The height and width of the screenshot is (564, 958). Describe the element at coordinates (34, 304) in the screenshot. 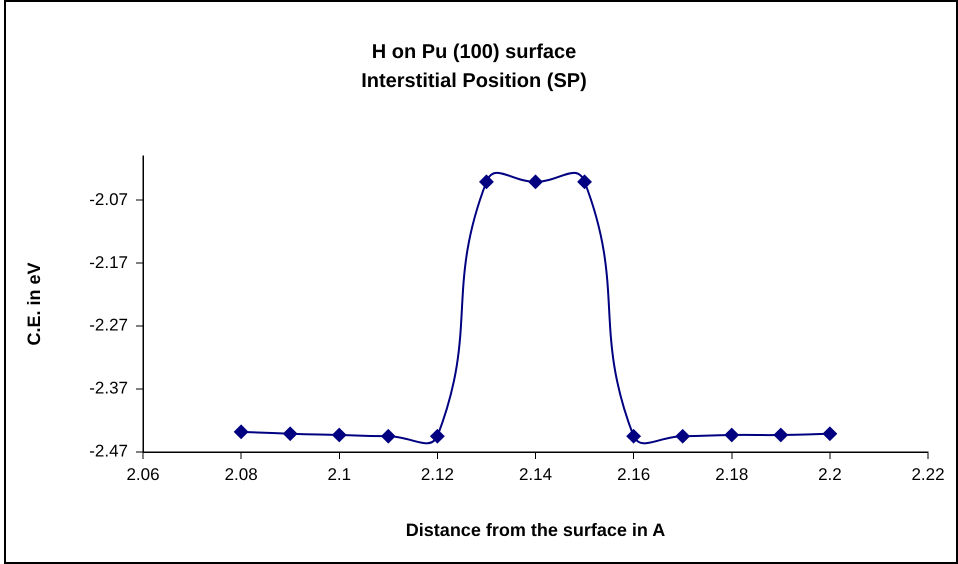

I see `y-axis-title: C.E. in eV` at that location.